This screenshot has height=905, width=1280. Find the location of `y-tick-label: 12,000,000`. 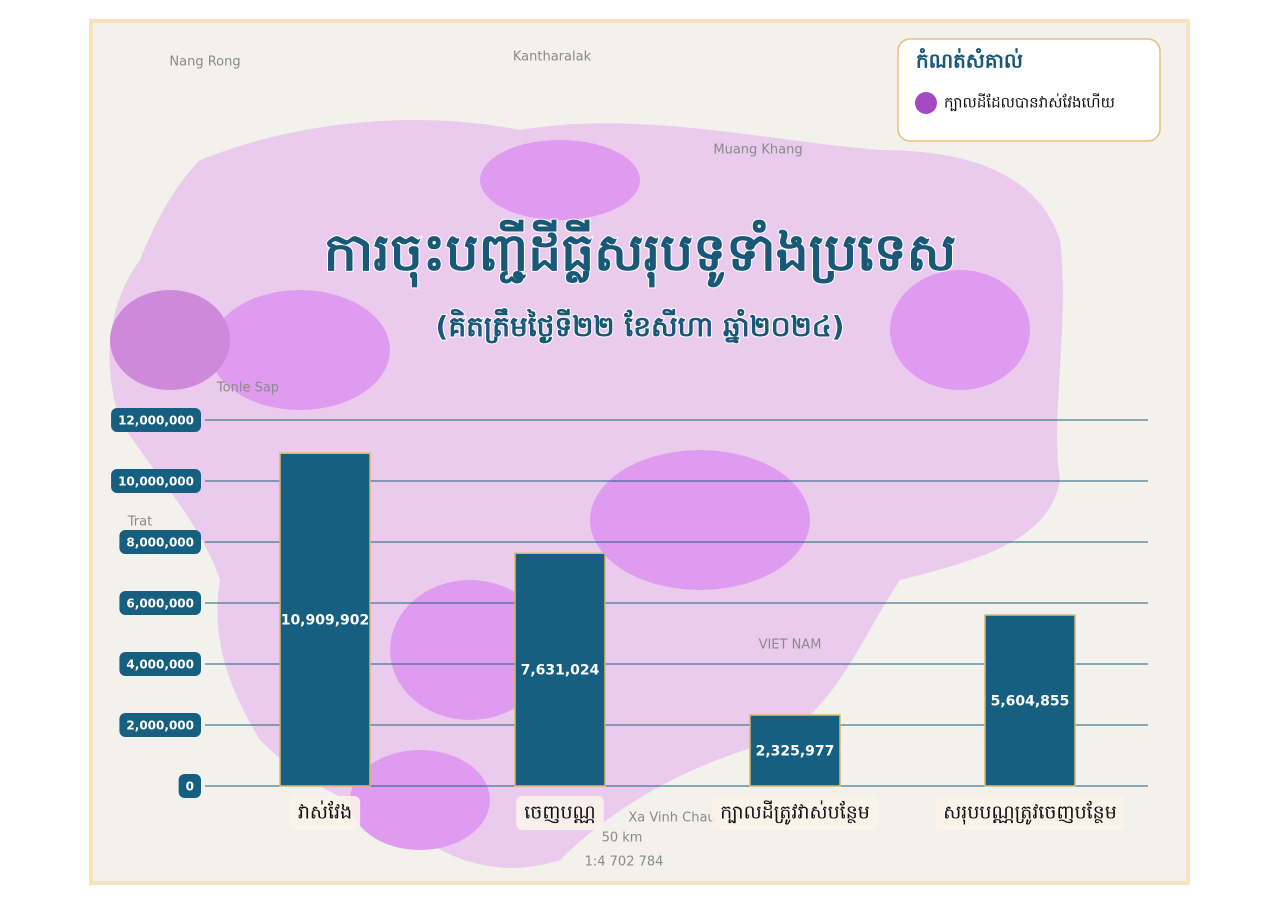

y-tick-label: 12,000,000 is located at coordinates (156, 421).